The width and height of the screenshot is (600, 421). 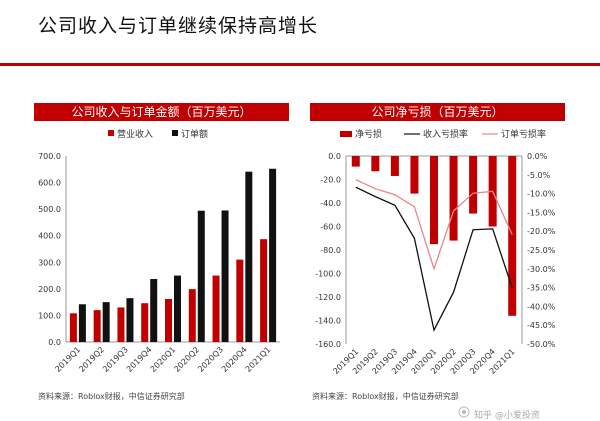 I want to click on y-left-tick-label: -60.0, so click(x=330, y=227).